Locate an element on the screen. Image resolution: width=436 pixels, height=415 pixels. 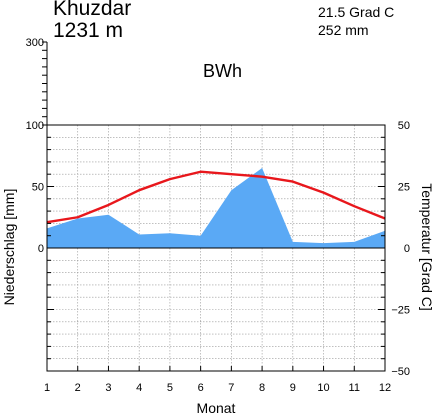
x-axis-tick-label: 12 is located at coordinates (385, 388).